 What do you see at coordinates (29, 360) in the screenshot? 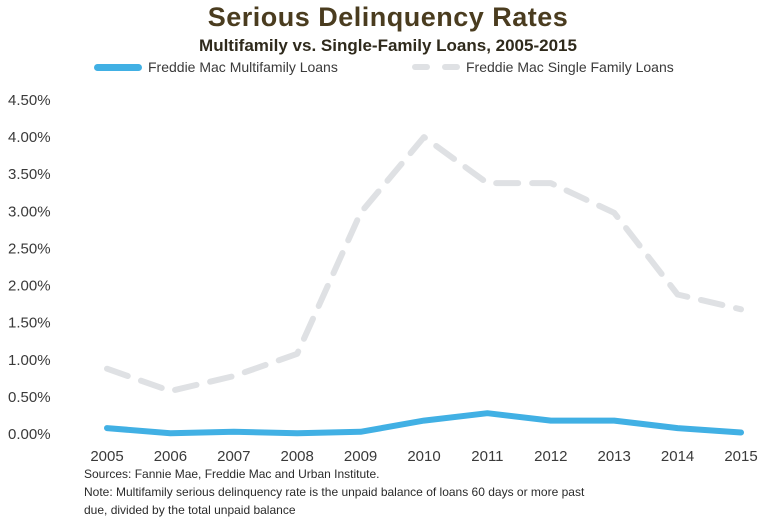
I see `y-tick-label: 1.00%` at bounding box center [29, 360].